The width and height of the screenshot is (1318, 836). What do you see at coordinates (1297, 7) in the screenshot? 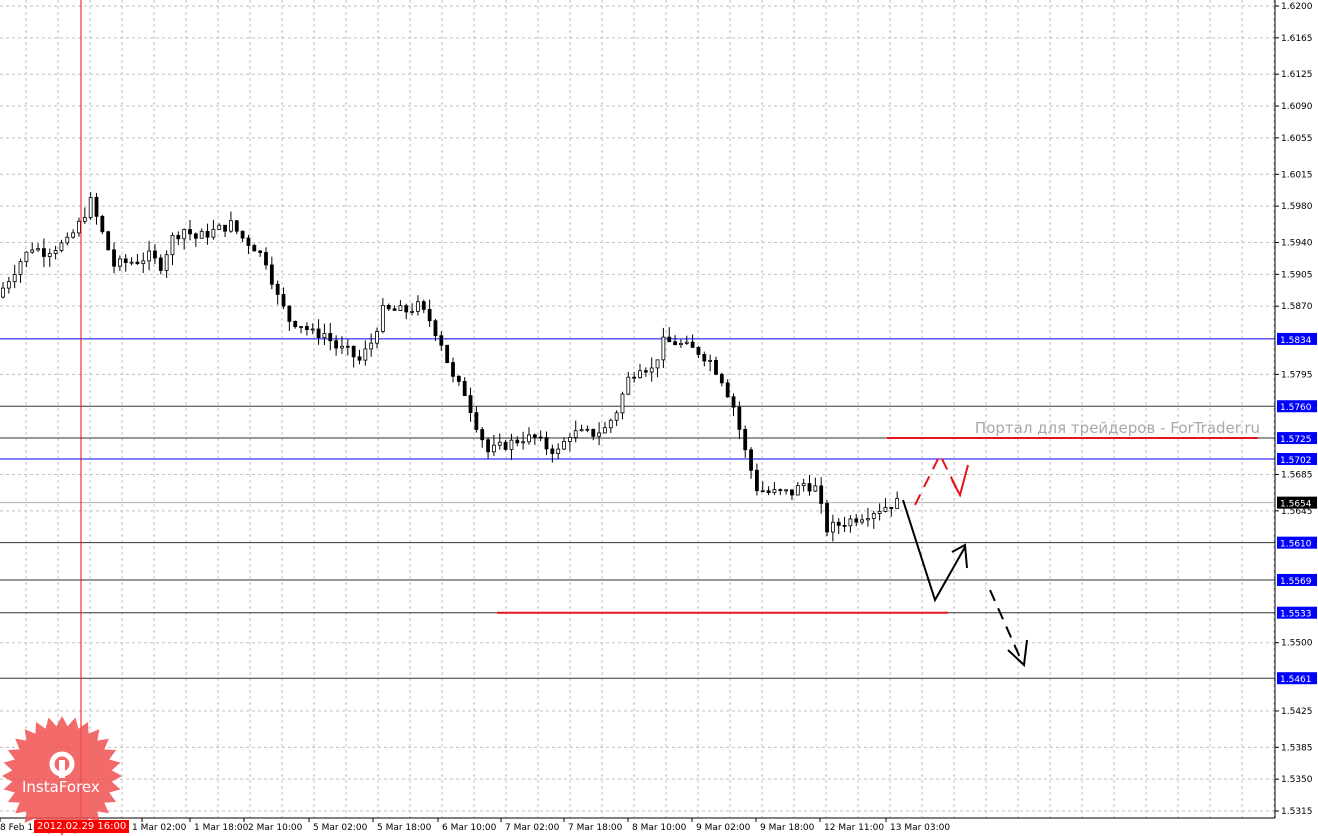
I see `y-tick-label: 1.6200` at bounding box center [1297, 7].